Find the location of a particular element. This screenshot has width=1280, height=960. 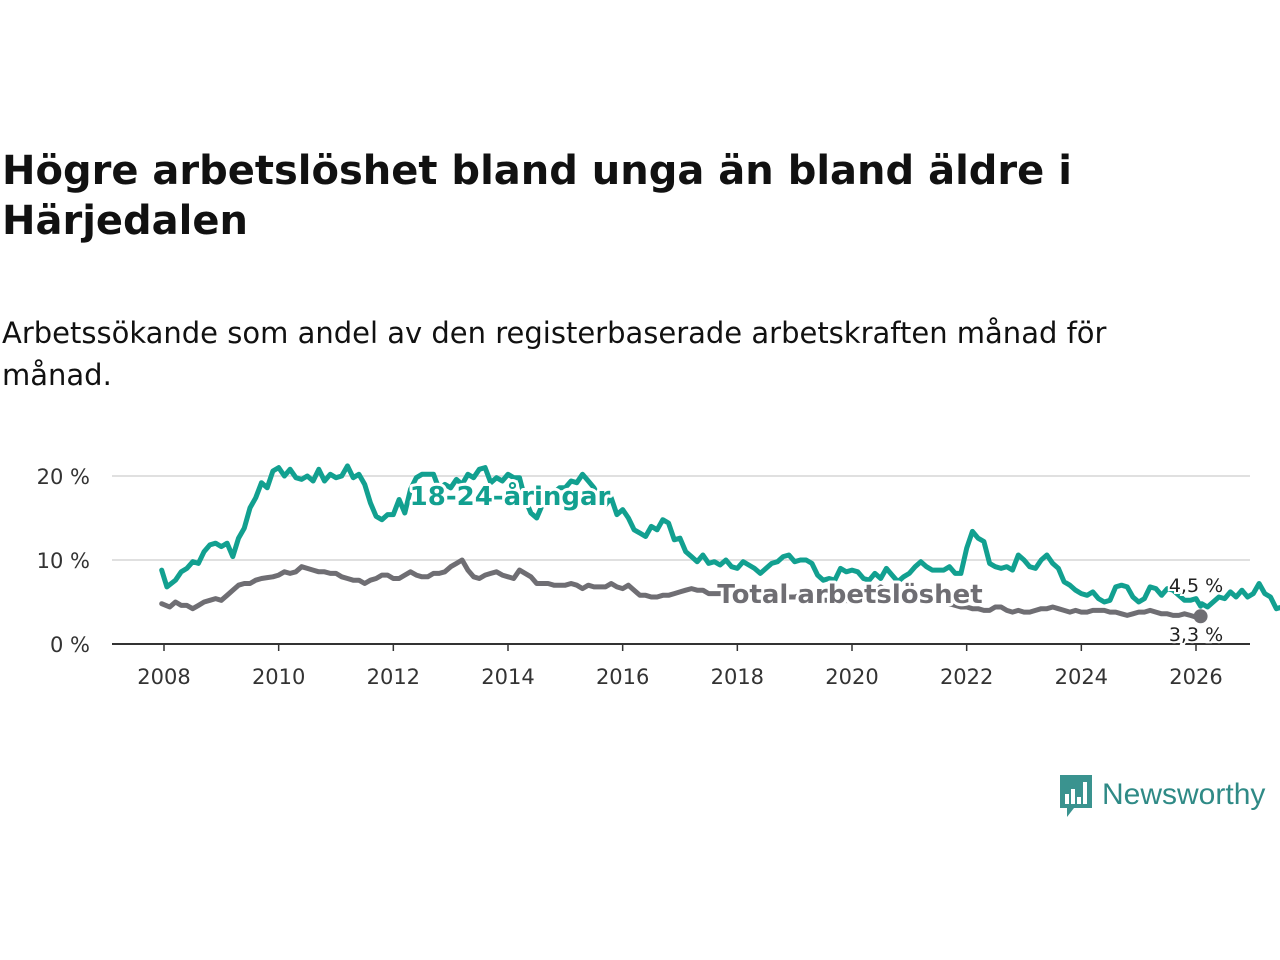

brand-name: Newsworthy is located at coordinates (1184, 794).